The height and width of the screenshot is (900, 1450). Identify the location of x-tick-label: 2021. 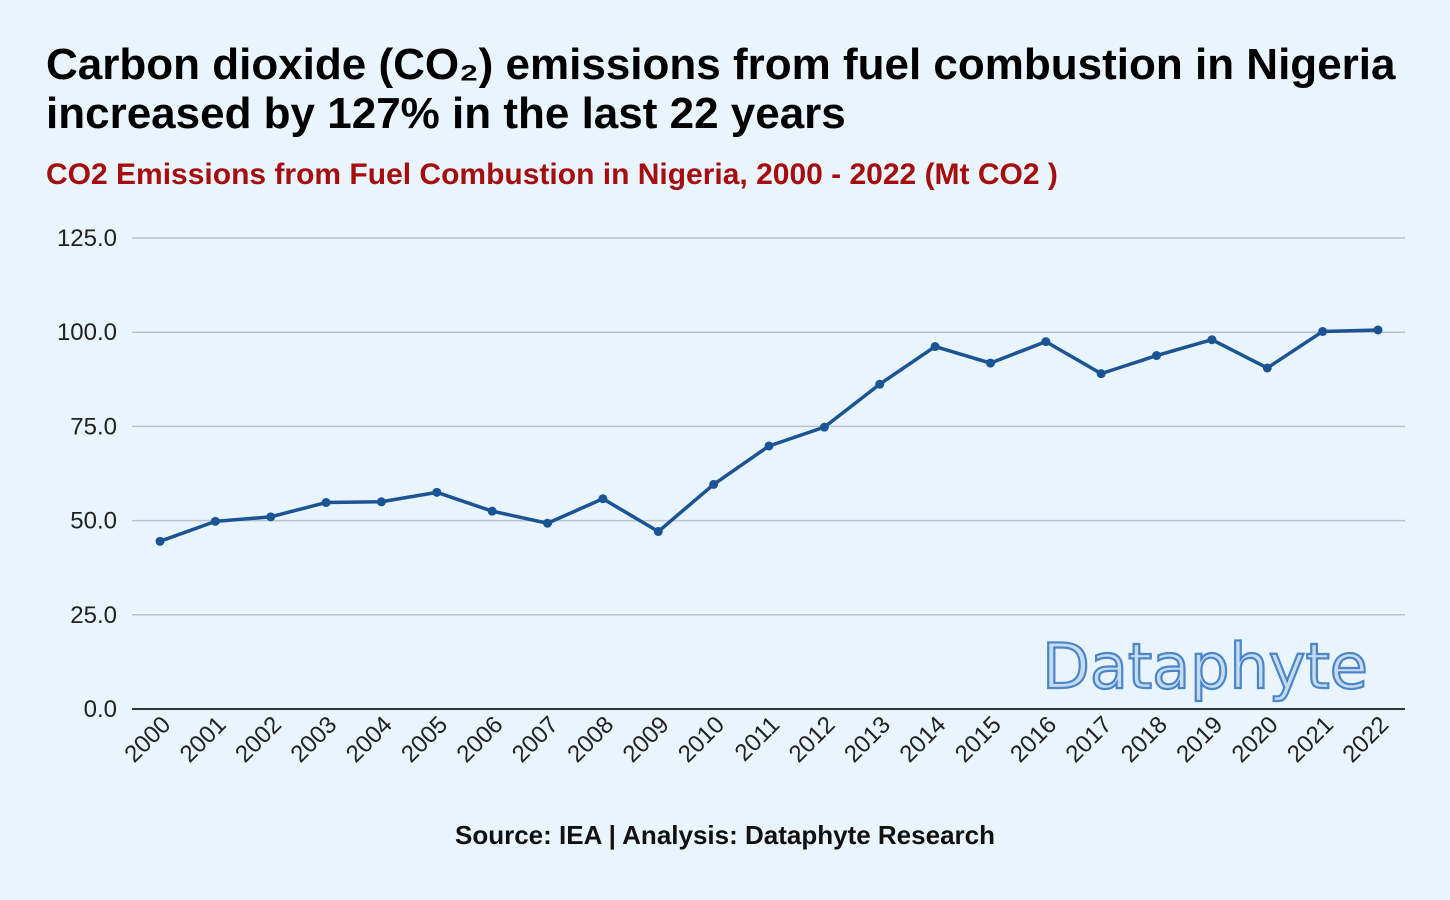
(1310, 739).